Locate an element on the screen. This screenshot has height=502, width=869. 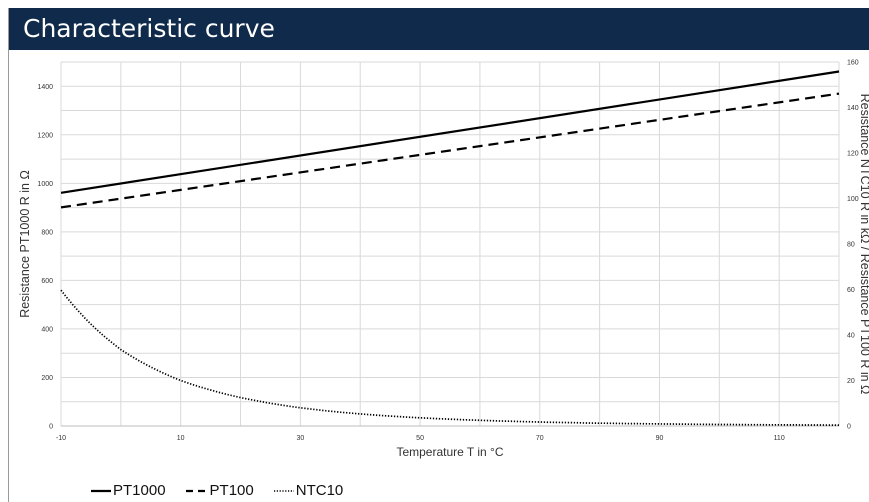
x-tick-label: 50 is located at coordinates (420, 438).